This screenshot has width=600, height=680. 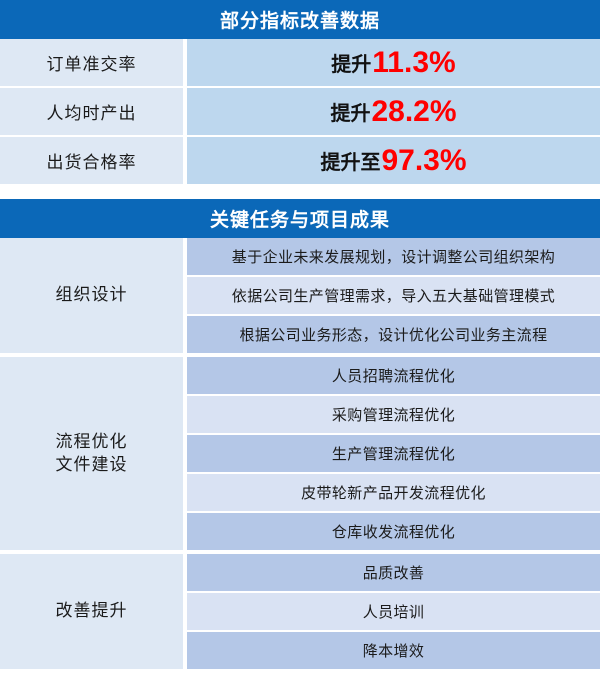 I want to click on table-row: 人均时产出 提升 28.2%, so click(x=300, y=111).